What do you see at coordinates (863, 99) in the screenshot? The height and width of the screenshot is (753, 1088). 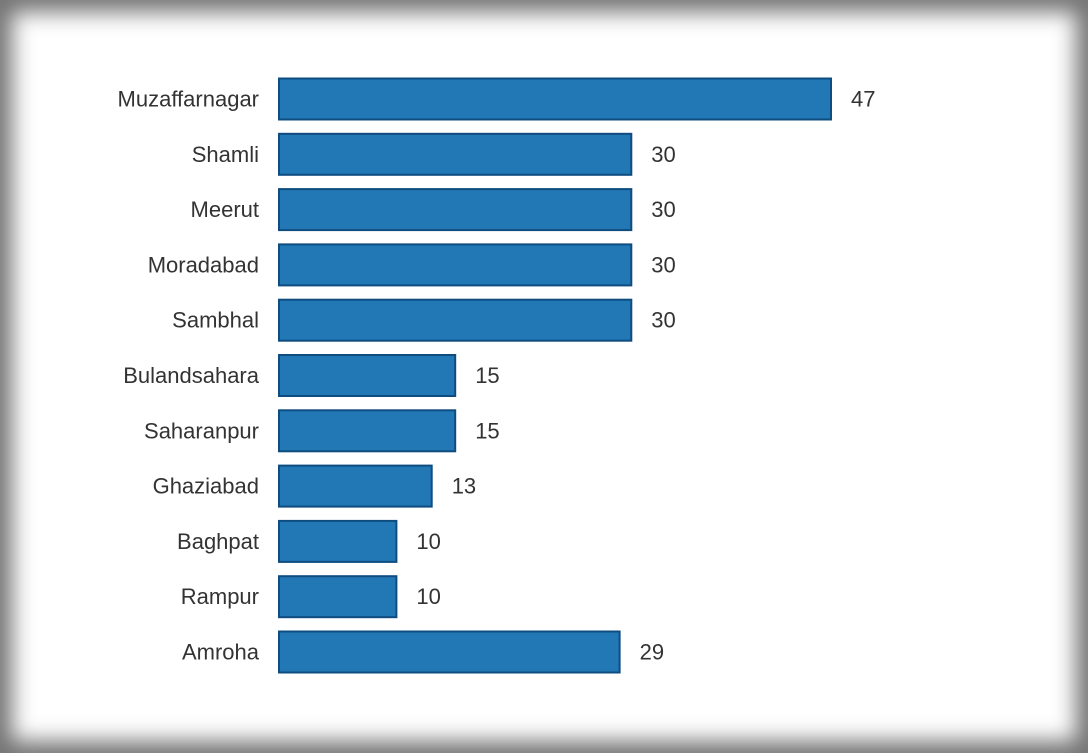 I see `value-label: 47` at bounding box center [863, 99].